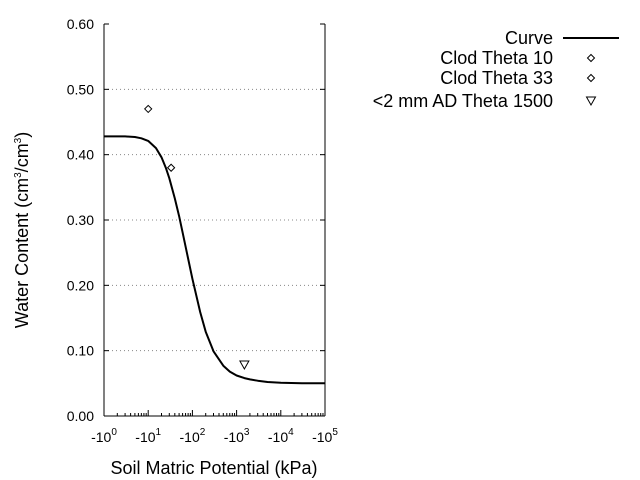 This screenshot has width=640, height=480. What do you see at coordinates (529, 38) in the screenshot?
I see `legend-label: Curve` at bounding box center [529, 38].